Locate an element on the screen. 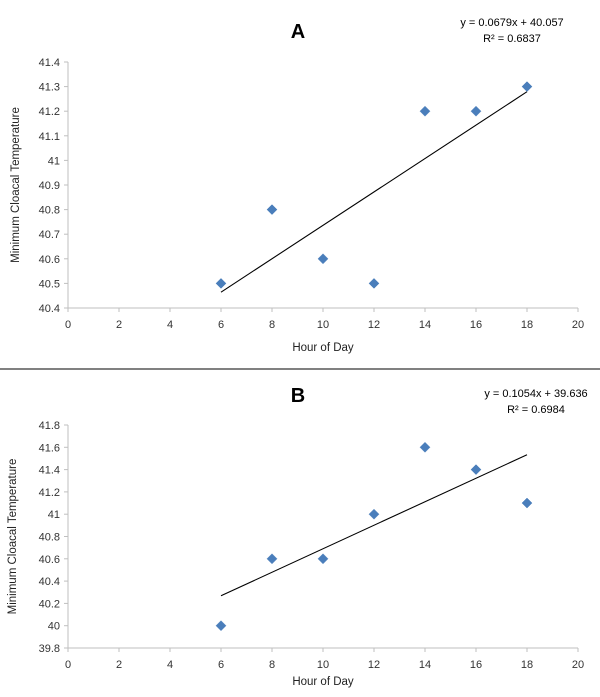 This screenshot has width=600, height=697. trendline-r-squared: R² = 0.6837 is located at coordinates (512, 39).